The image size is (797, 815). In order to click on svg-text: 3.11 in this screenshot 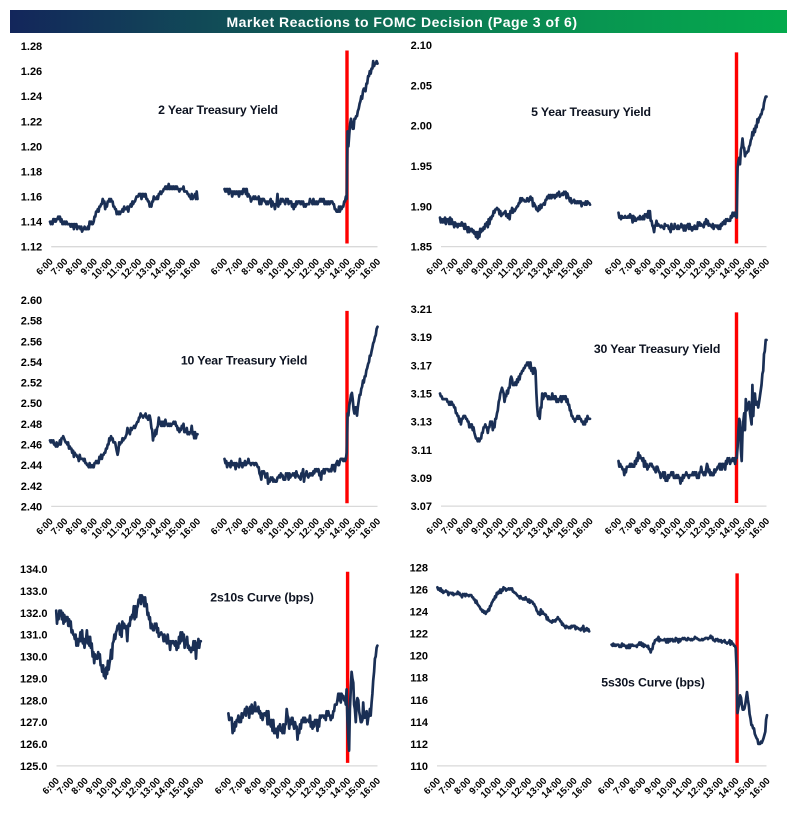, I will do `click(421, 451)`.